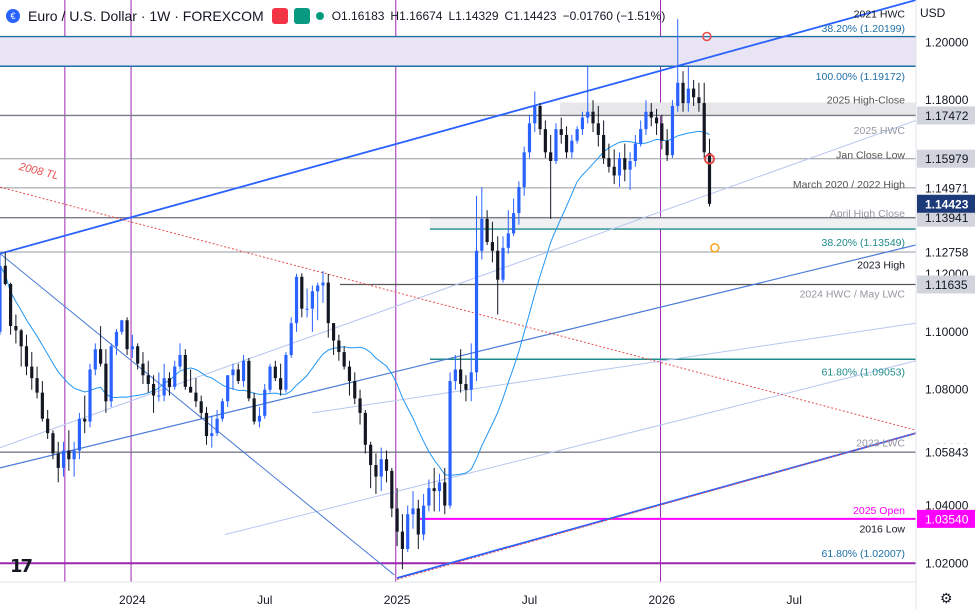 The image size is (975, 609). What do you see at coordinates (279, 16) in the screenshot?
I see `sell-button` at bounding box center [279, 16].